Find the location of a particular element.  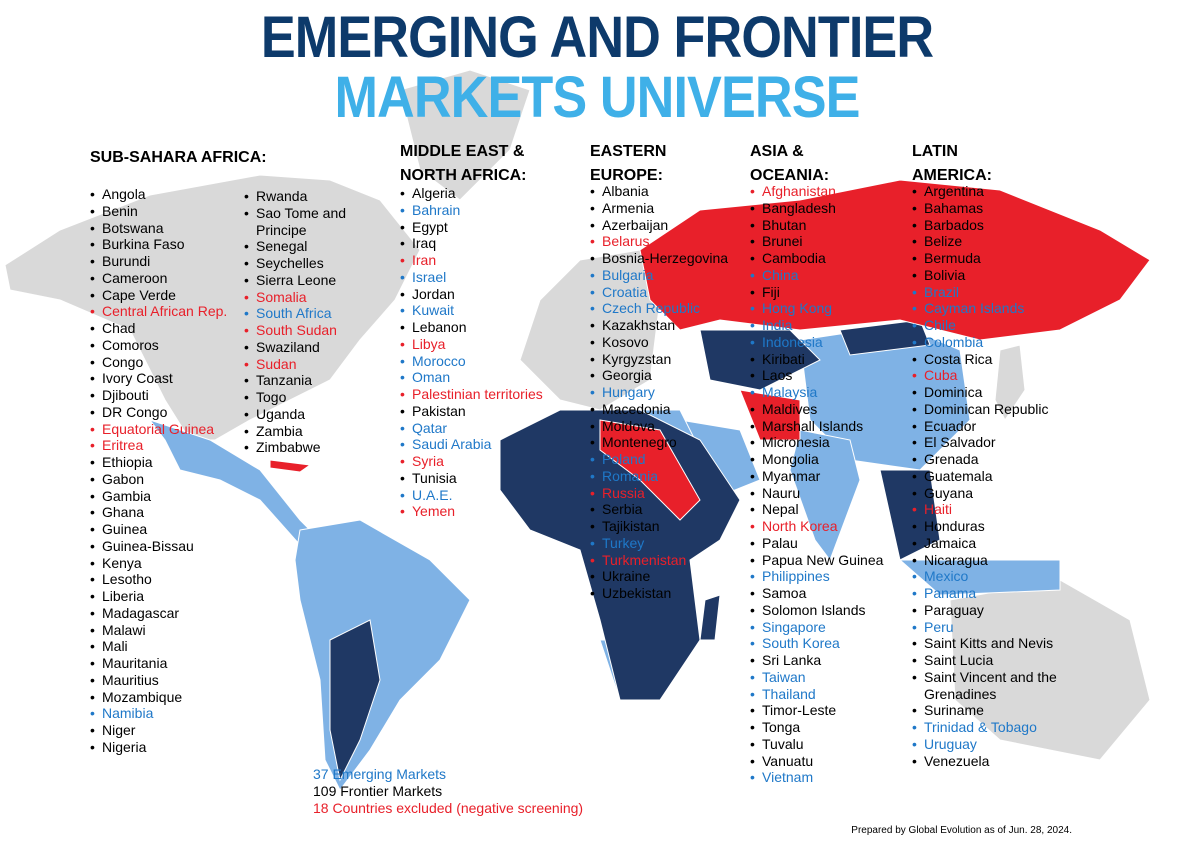

country: Russia is located at coordinates (670, 493).